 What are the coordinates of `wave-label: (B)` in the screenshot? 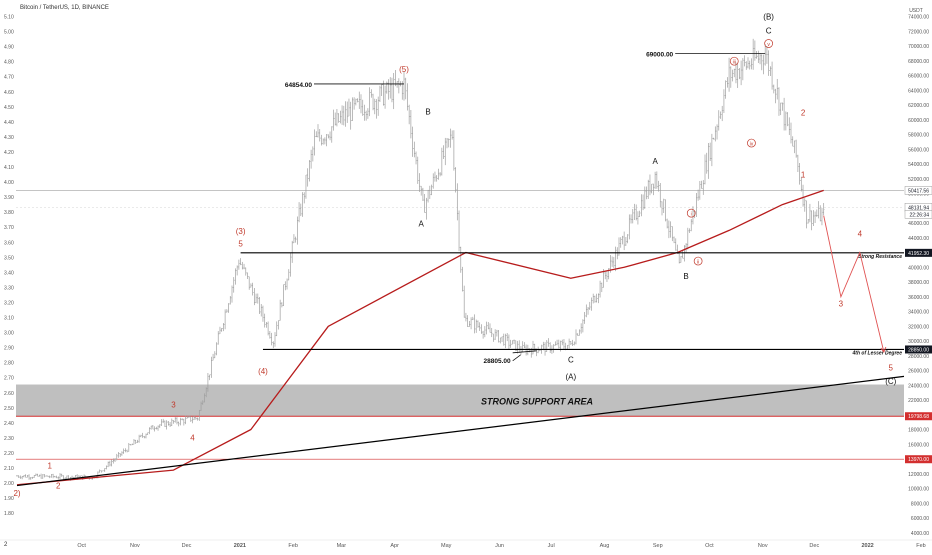 It's located at (768, 16).